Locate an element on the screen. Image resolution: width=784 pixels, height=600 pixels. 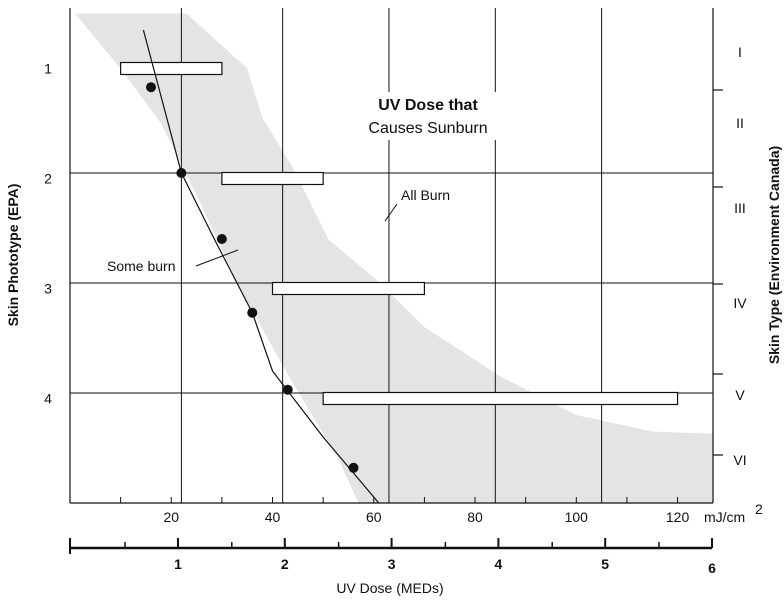
y-axis-label-right: Skin Type (Environment Canada) is located at coordinates (774, 255).